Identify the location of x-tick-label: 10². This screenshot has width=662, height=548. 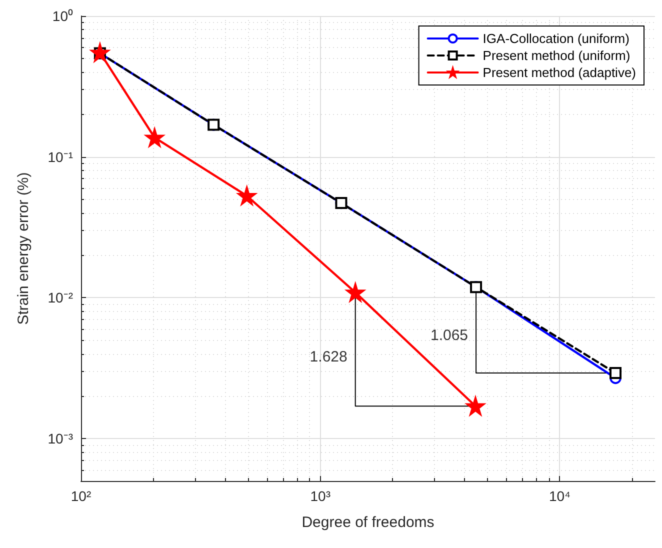
(81, 496).